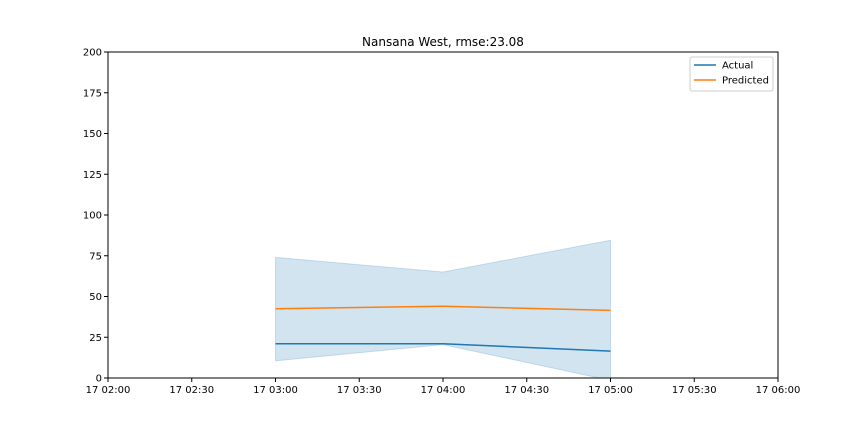 This screenshot has width=864, height=432. I want to click on x-tick-label: 17 02:30, so click(191, 390).